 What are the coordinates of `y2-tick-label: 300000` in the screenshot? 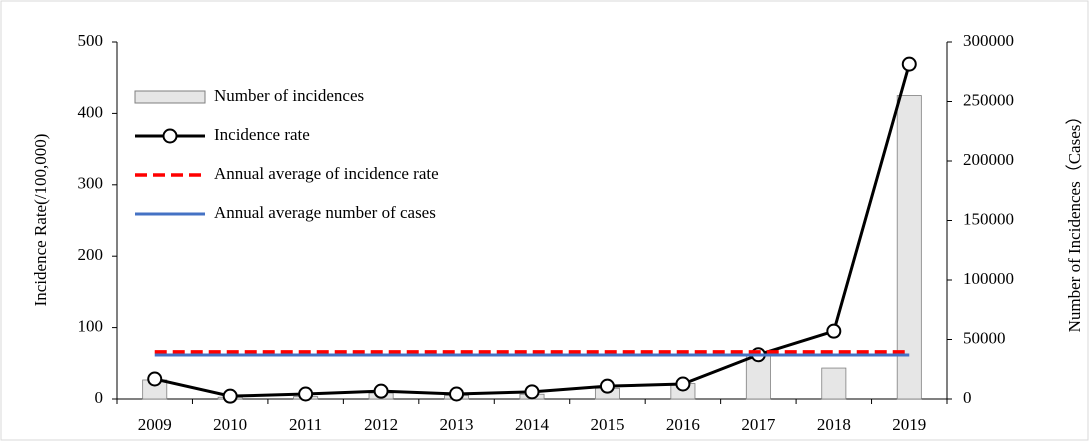 It's located at (988, 40).